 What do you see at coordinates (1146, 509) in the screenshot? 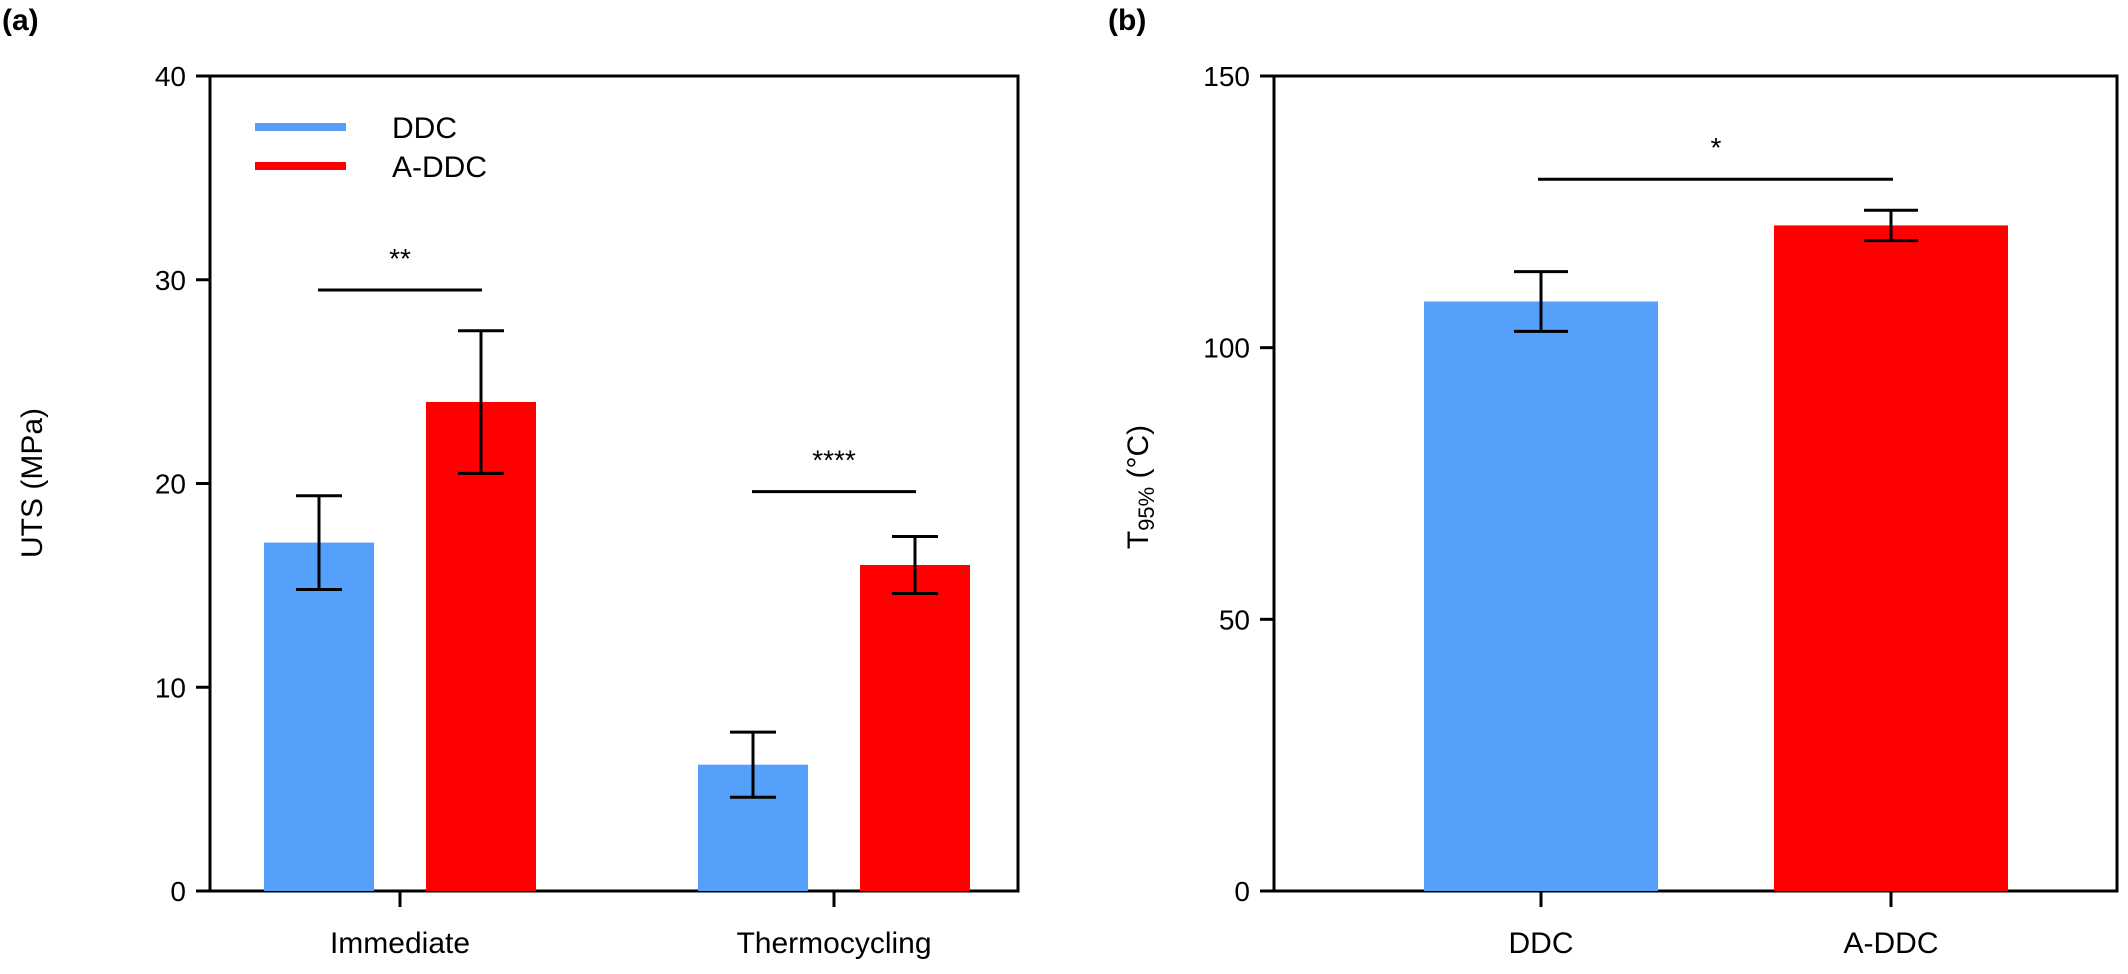
I see `panel-b-ylabel-sub: 95%` at bounding box center [1146, 509].